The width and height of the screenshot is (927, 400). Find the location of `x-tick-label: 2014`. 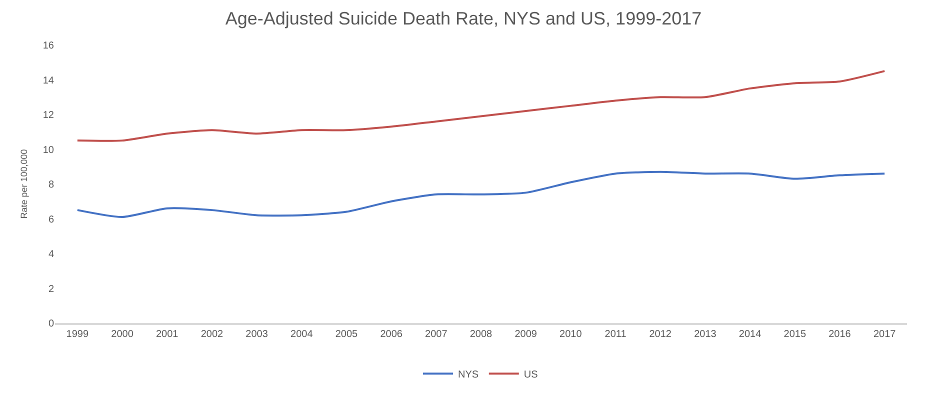

x-tick-label: 2014 is located at coordinates (750, 334).